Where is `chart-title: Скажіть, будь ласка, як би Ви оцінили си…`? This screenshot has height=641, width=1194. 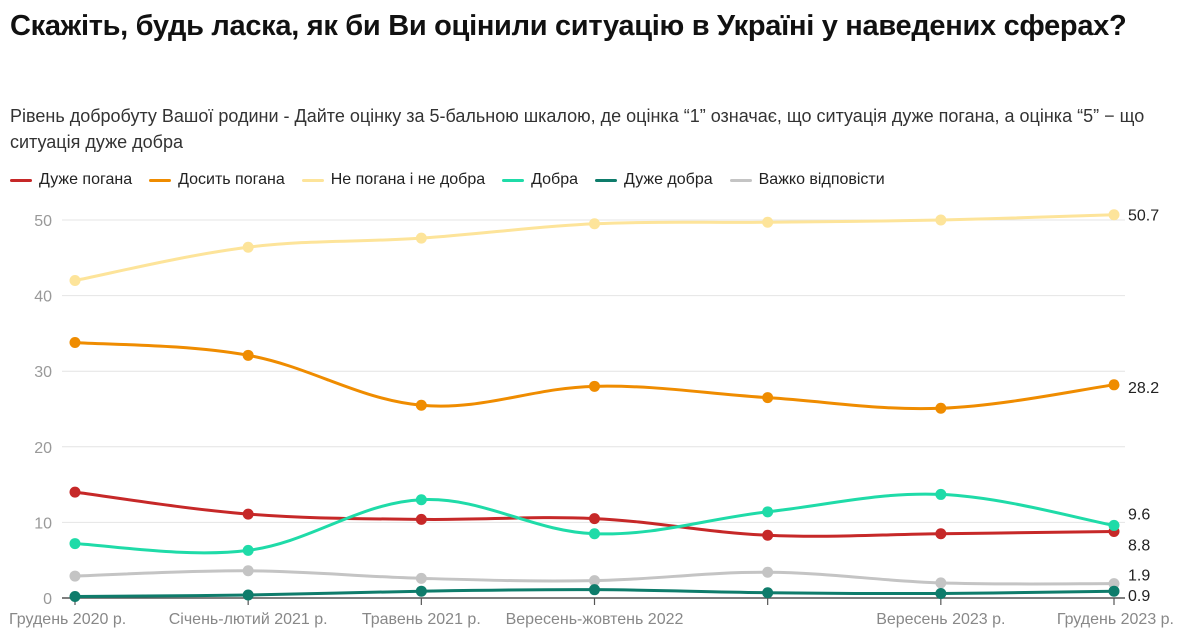
chart-title: Скажіть, будь ласка, як би Ви оцінили си… is located at coordinates (568, 26).